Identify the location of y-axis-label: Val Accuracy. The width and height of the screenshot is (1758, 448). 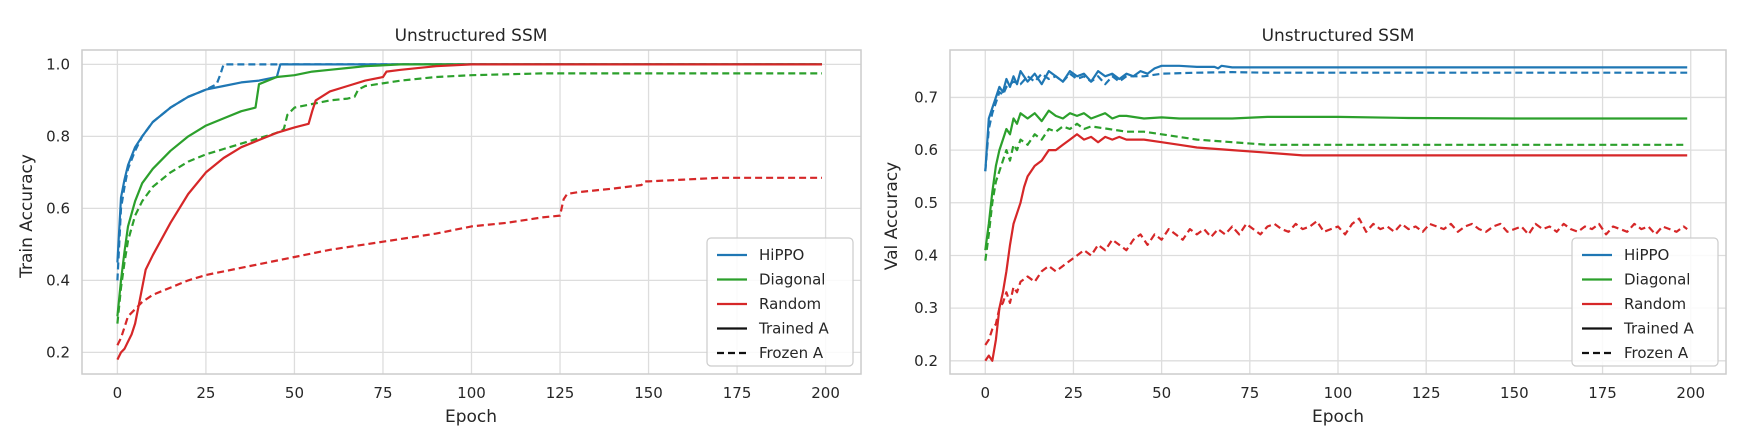
(892, 216).